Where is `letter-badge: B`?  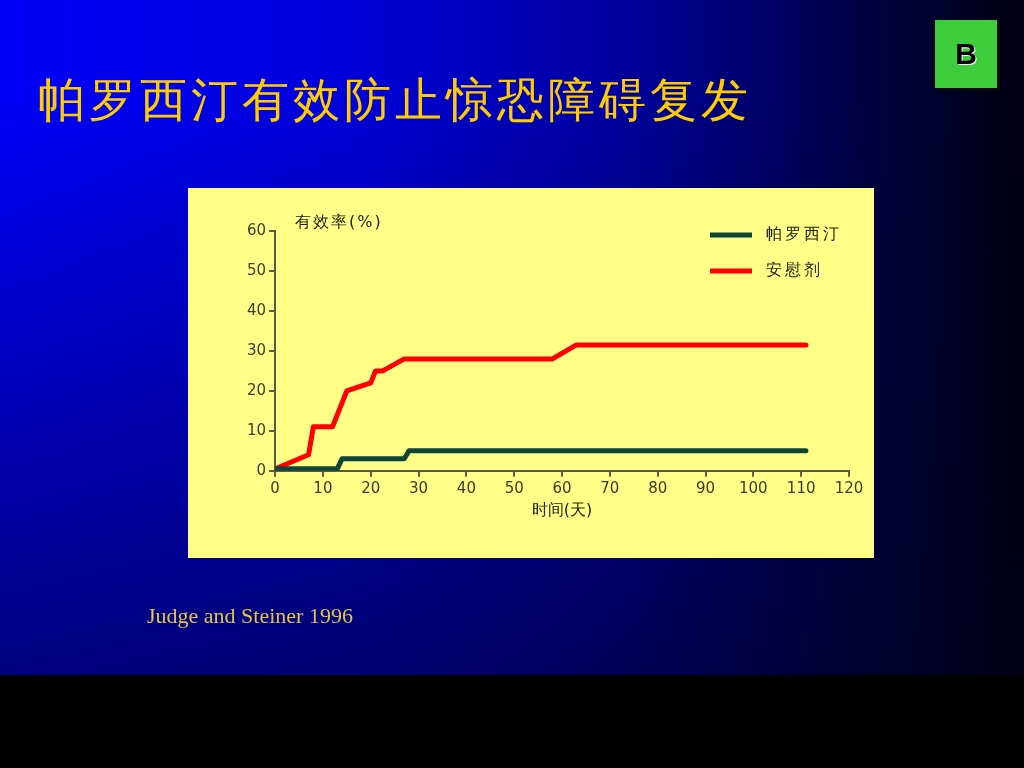 letter-badge: B is located at coordinates (966, 54).